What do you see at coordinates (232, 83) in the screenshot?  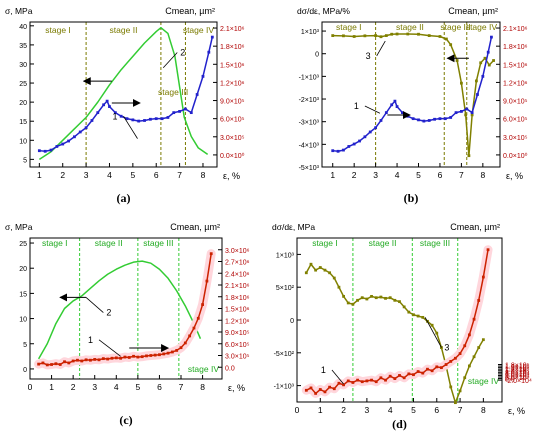 I see `y-right-tick-label: 1.2×10⁶` at bounding box center [232, 83].